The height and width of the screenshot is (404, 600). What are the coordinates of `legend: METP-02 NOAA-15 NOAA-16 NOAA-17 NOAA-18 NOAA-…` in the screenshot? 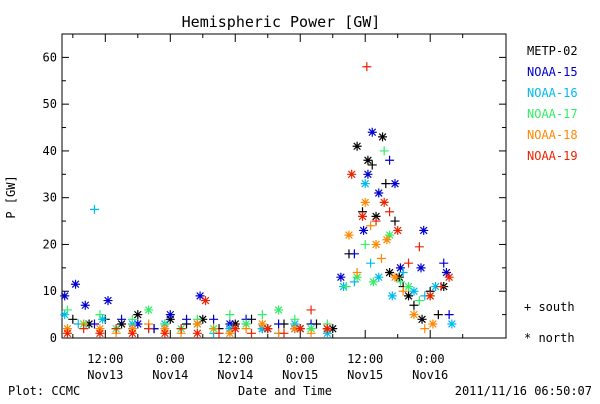 It's located at (552, 103).